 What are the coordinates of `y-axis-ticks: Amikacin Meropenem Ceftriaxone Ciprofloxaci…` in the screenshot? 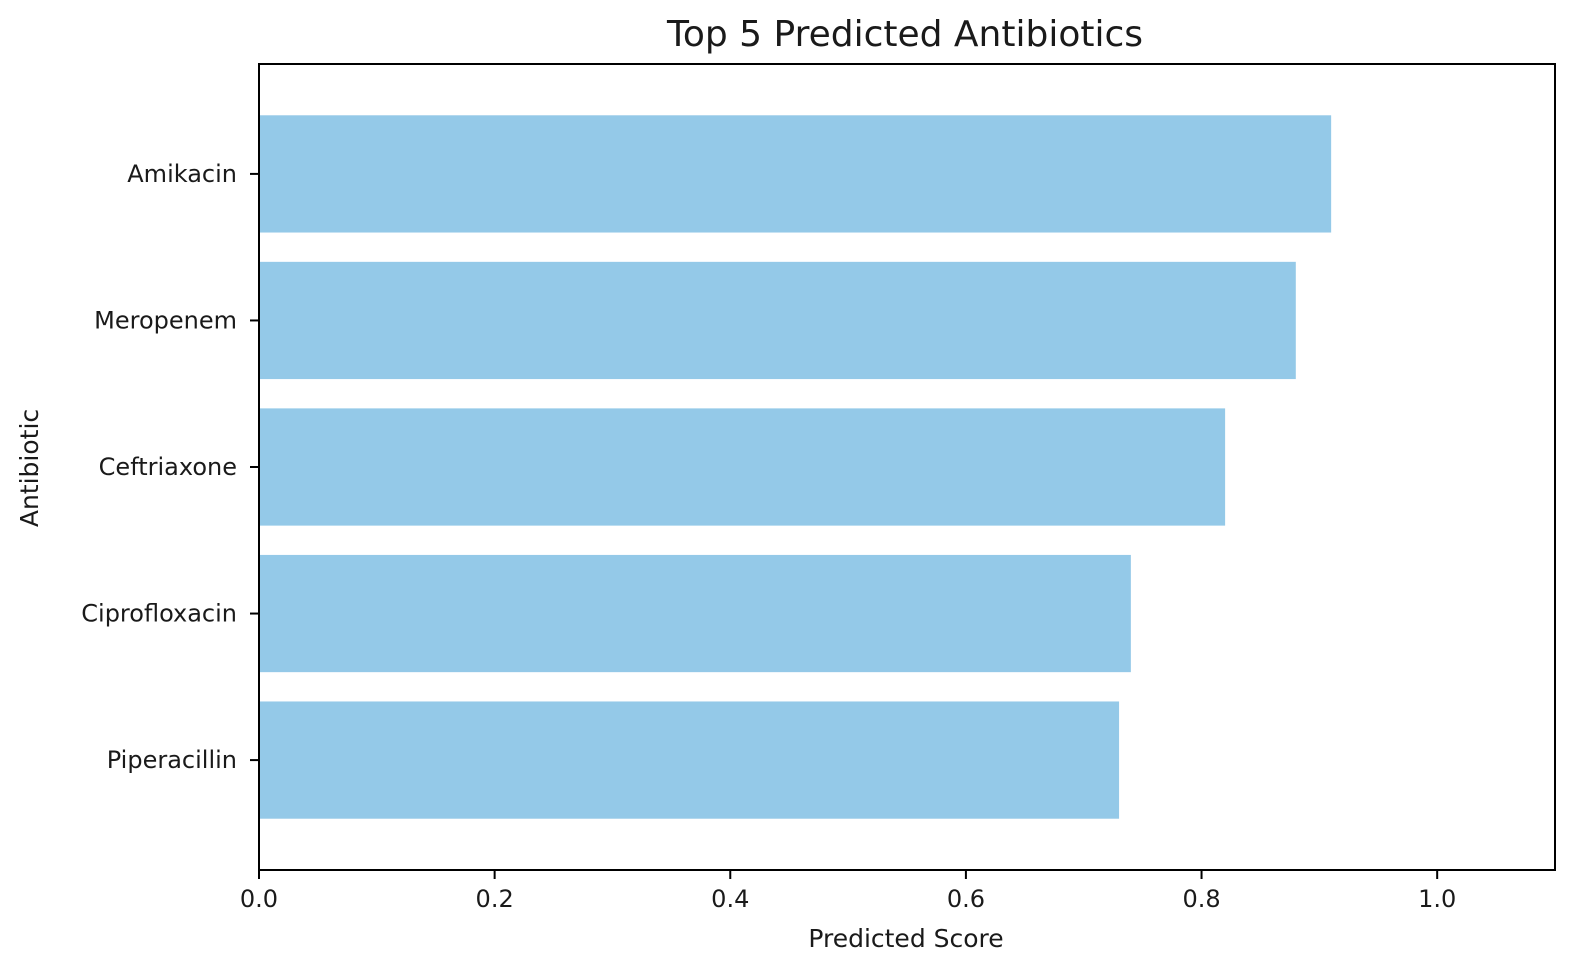 It's located at (170, 467).